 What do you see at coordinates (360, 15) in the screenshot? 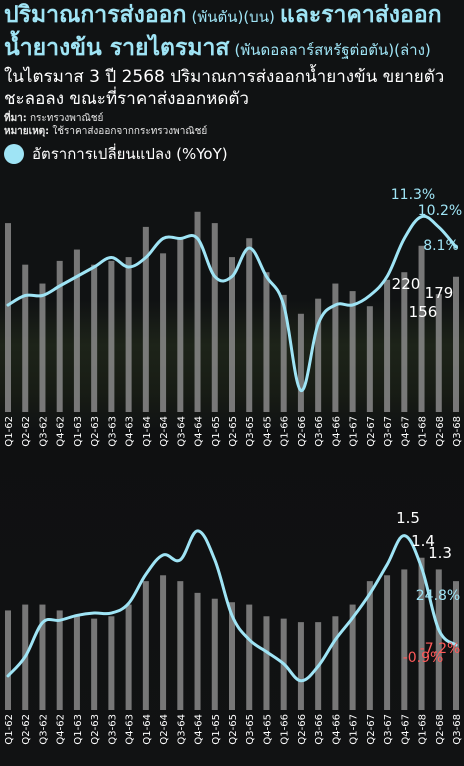
I see `title-main-2: และราคาส่งออก` at bounding box center [360, 15].